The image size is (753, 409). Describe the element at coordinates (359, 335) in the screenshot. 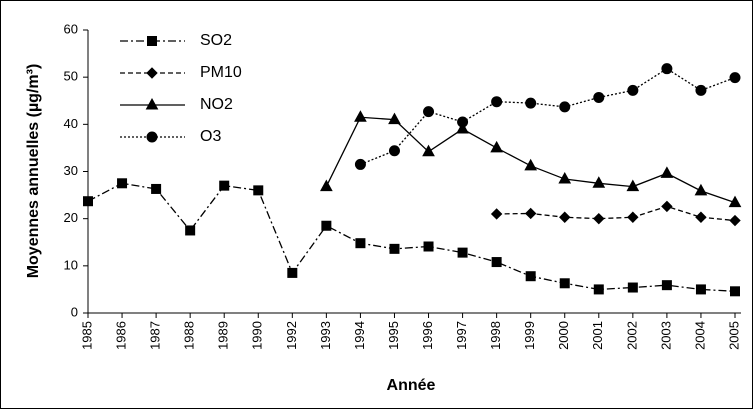

I see `x-tick-label: 1994` at that location.